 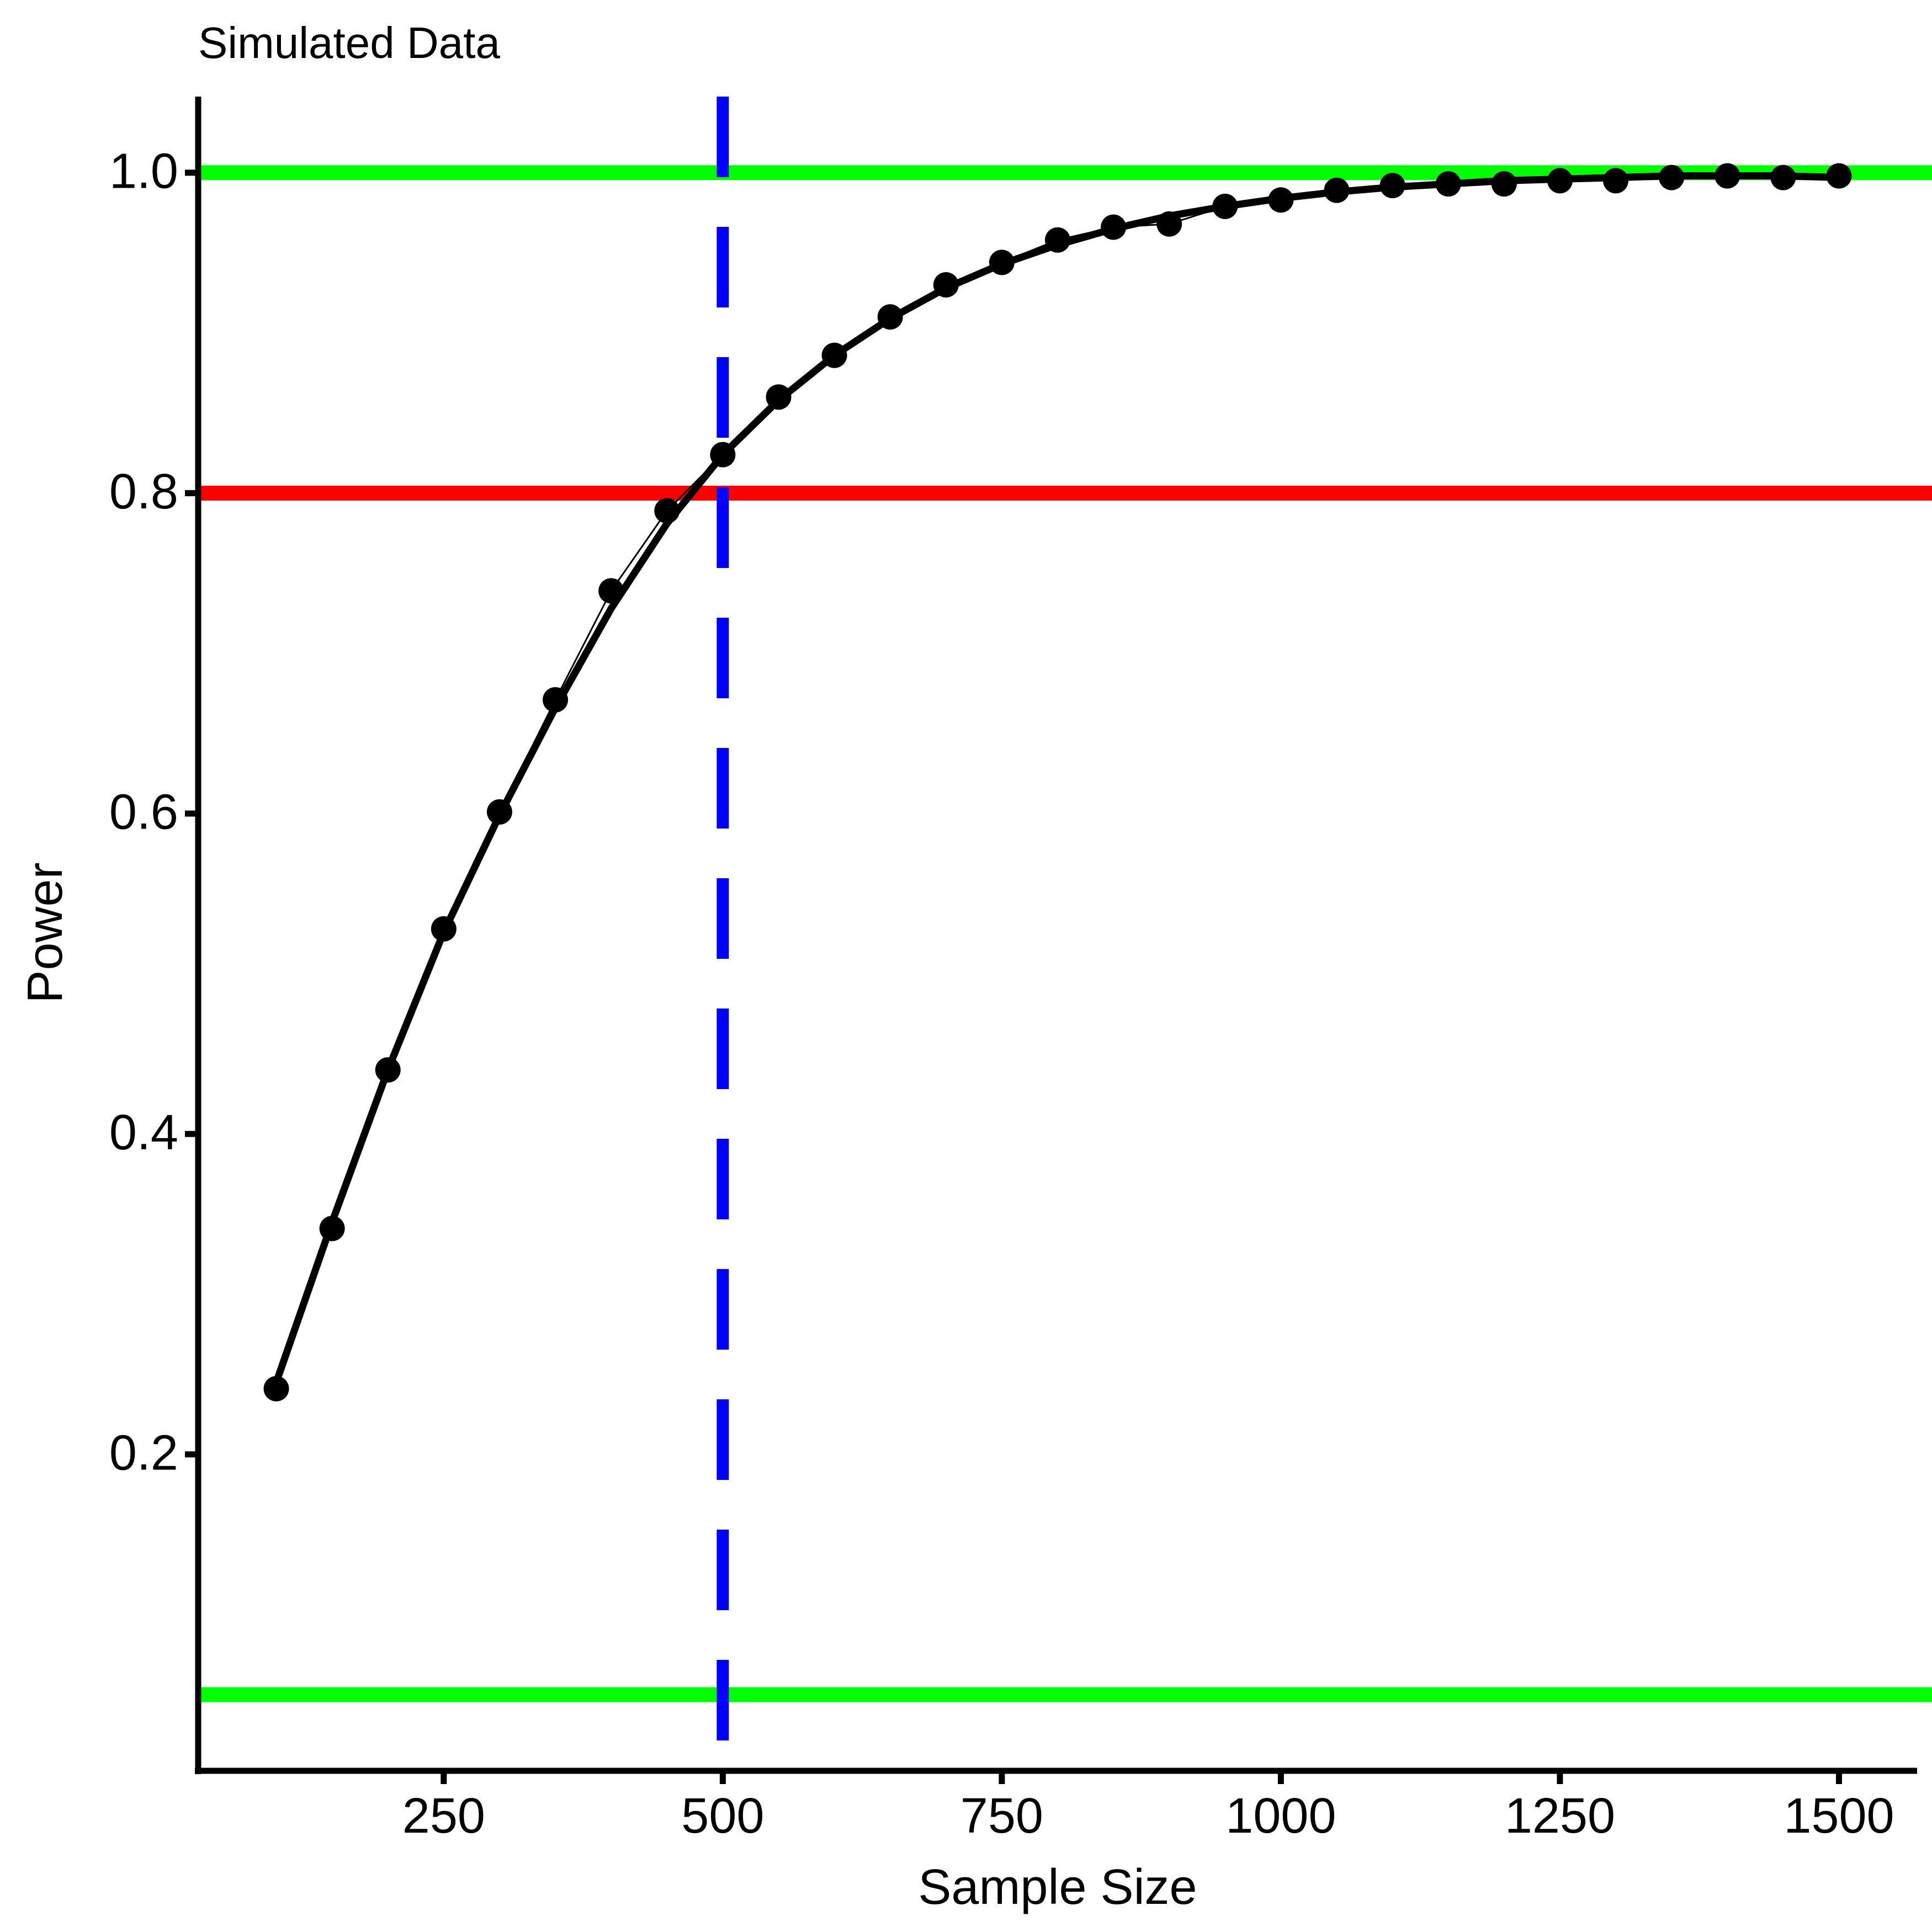 What do you see at coordinates (144, 1454) in the screenshot?
I see `y-tick-label: 0.2` at bounding box center [144, 1454].